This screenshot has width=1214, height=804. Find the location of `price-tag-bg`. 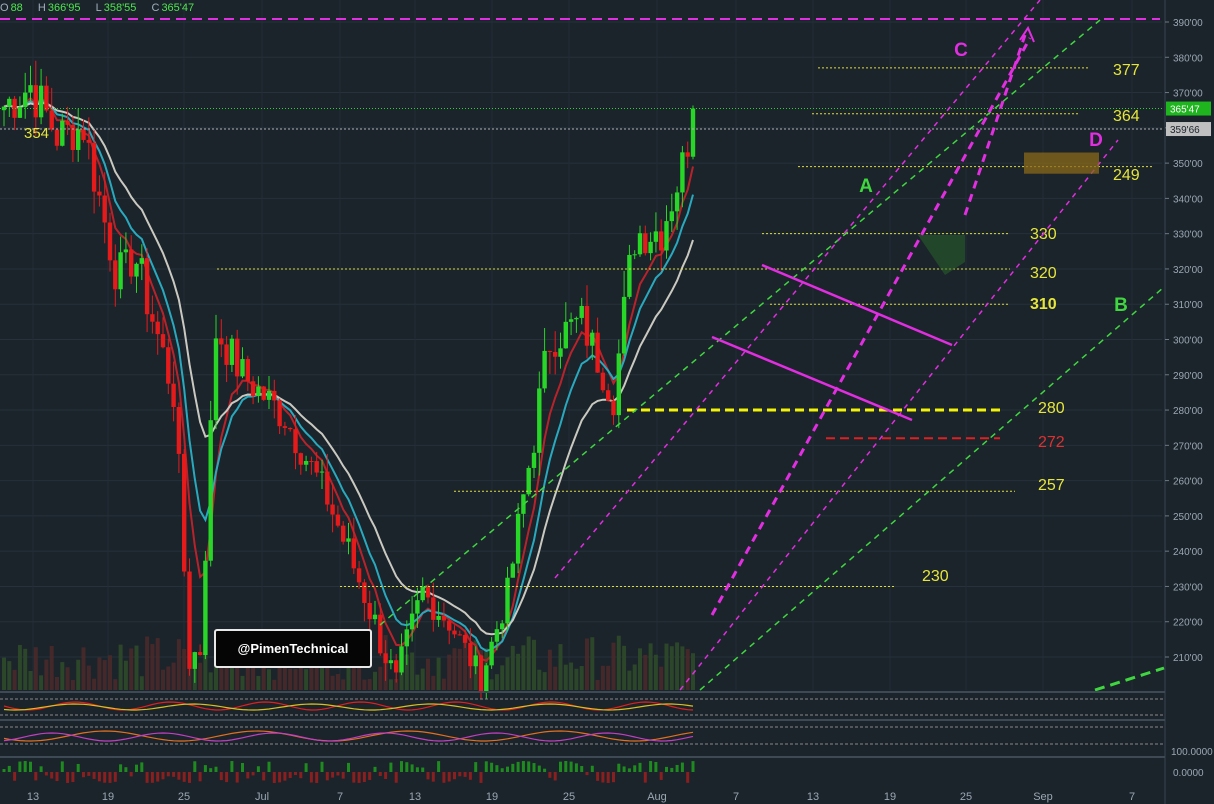

price-tag-bg is located at coordinates (1188, 129).